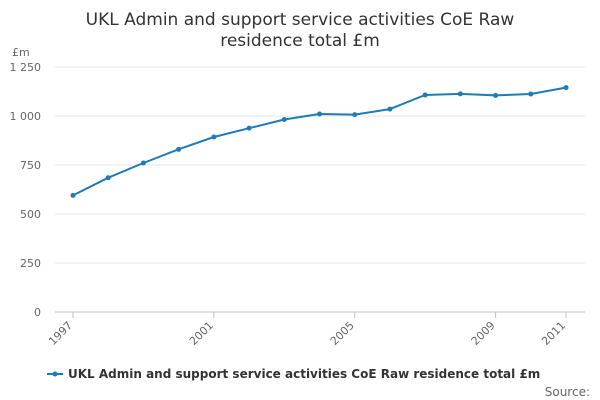 This screenshot has height=400, width=600. Describe the element at coordinates (201, 333) in the screenshot. I see `x-tick-label: 2001` at that location.